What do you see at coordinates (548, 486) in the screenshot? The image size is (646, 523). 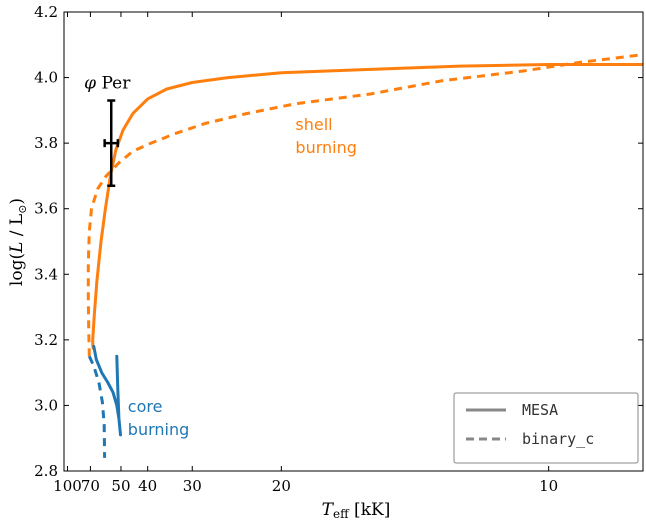 I see `x-tick-label: 10` at bounding box center [548, 486].